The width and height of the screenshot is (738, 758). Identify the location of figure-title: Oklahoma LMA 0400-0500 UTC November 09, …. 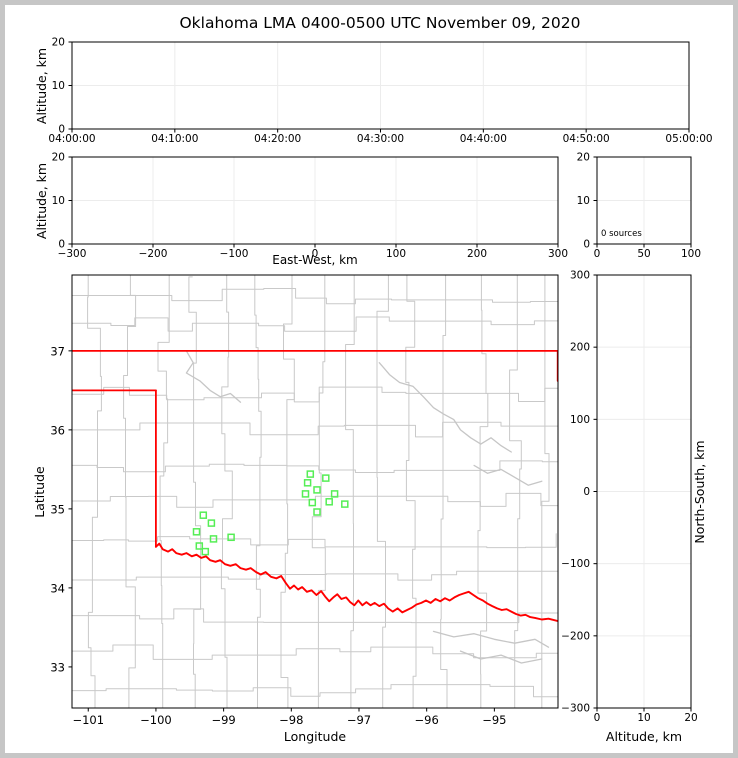
(379, 23).